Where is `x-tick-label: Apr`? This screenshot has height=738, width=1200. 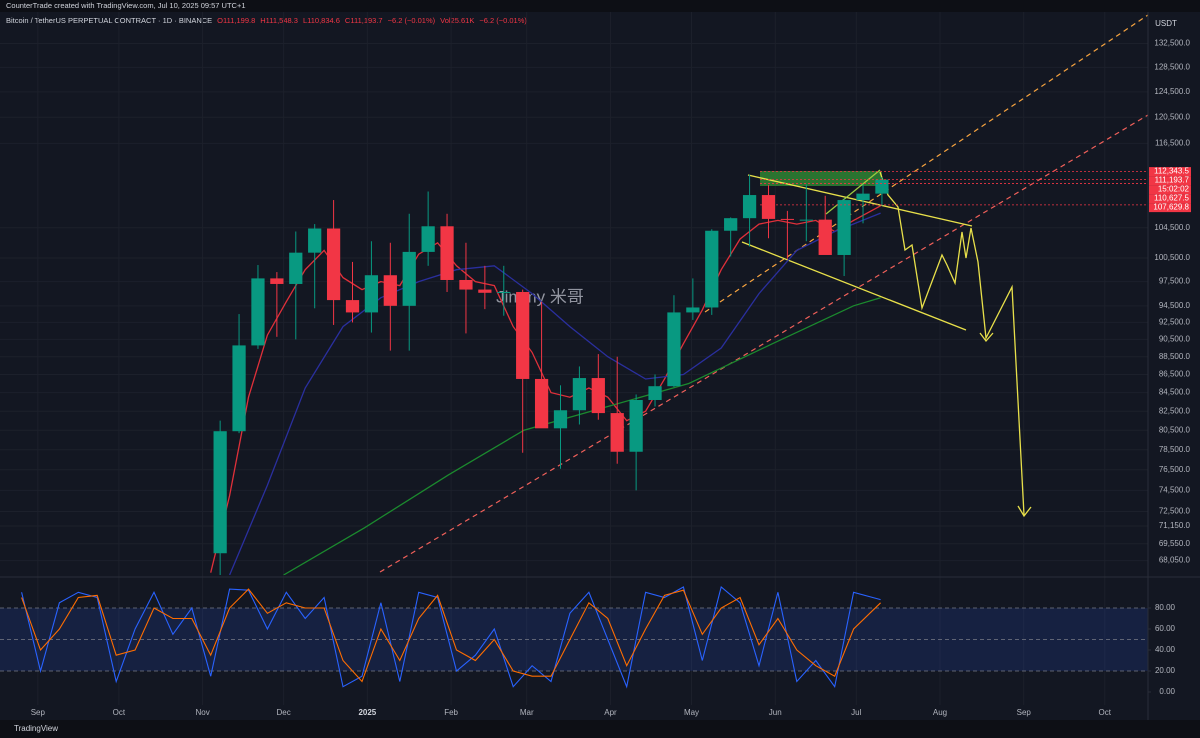 x-tick-label: Apr is located at coordinates (610, 712).